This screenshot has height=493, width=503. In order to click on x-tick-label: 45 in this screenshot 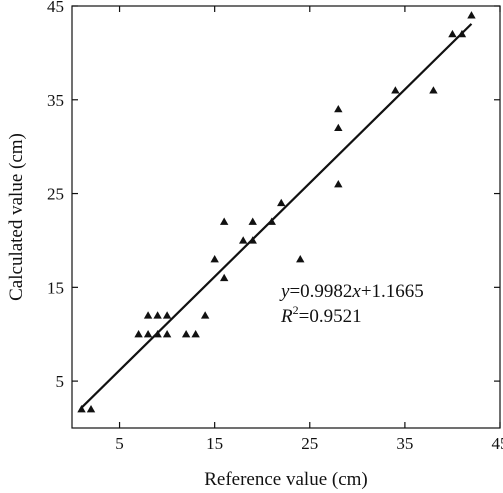, I will do `click(497, 443)`.